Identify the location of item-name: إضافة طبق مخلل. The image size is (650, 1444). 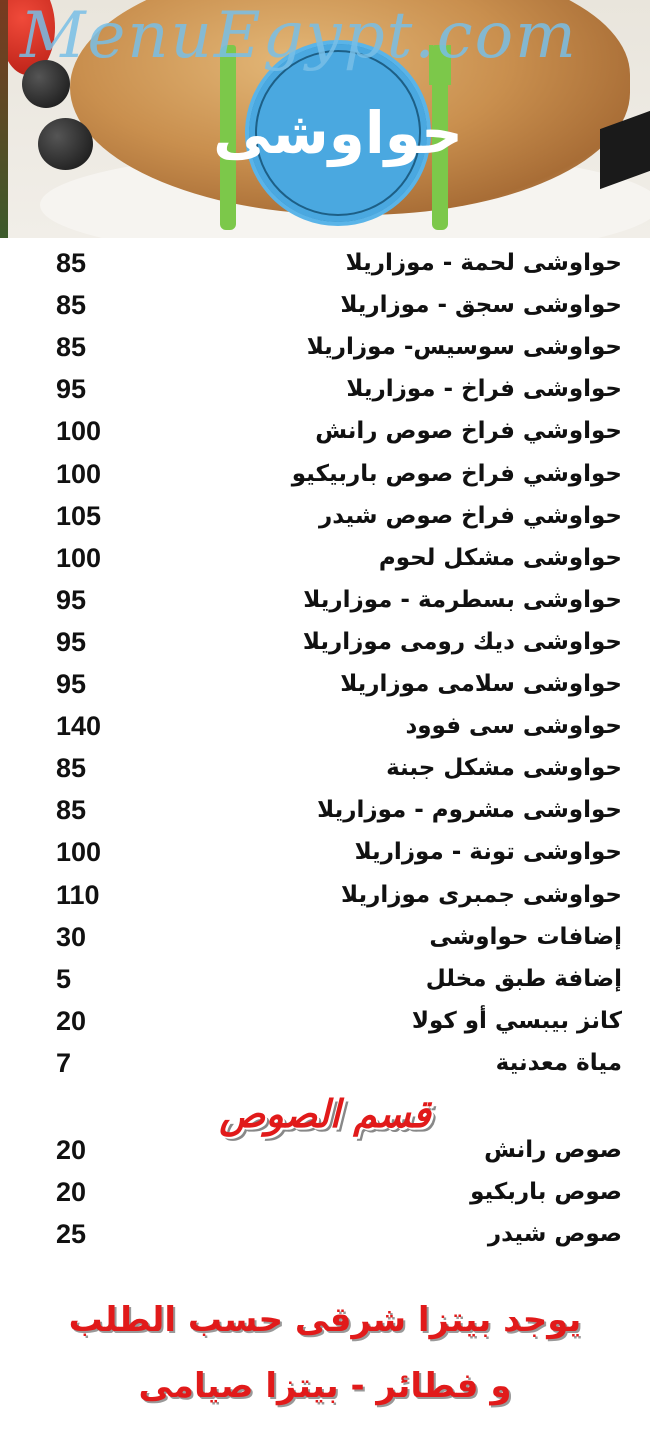
(523, 978).